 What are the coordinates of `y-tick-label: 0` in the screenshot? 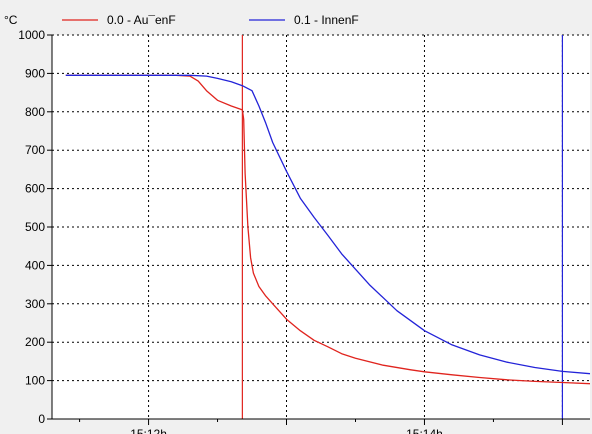 It's located at (41, 419).